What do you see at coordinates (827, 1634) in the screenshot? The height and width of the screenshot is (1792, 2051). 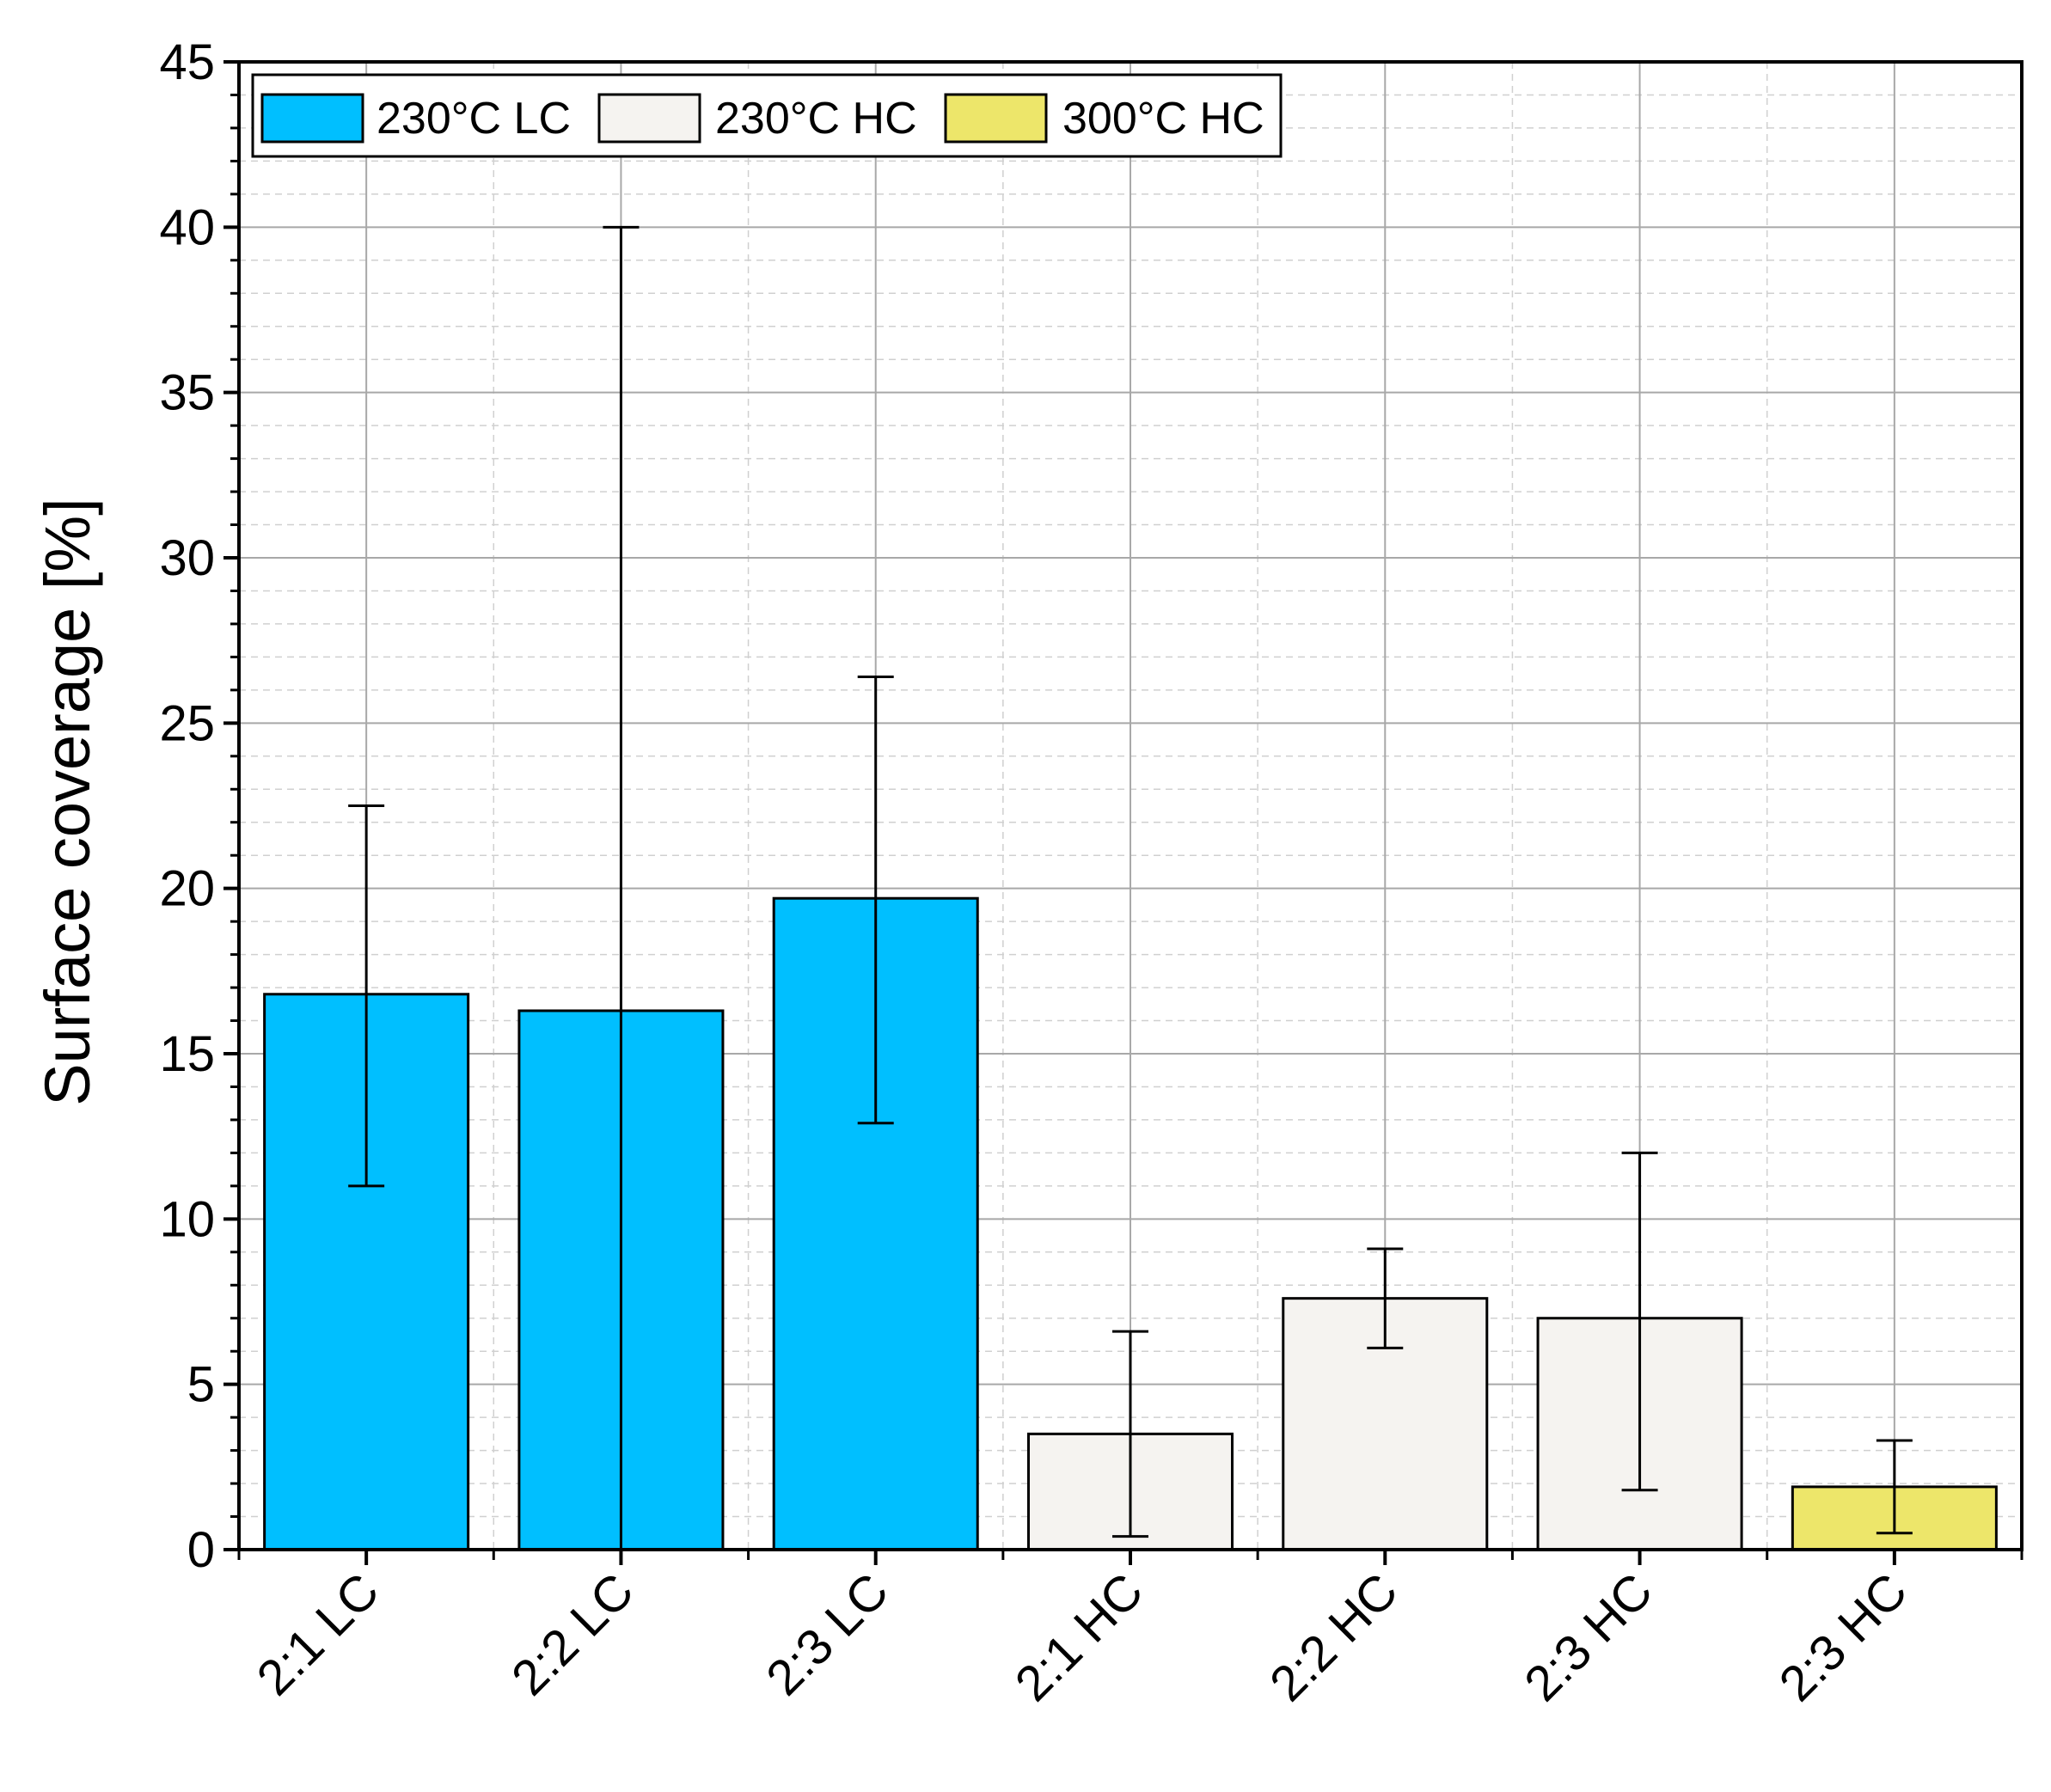 I see `x-tick-label: 2:3 LC` at bounding box center [827, 1634].